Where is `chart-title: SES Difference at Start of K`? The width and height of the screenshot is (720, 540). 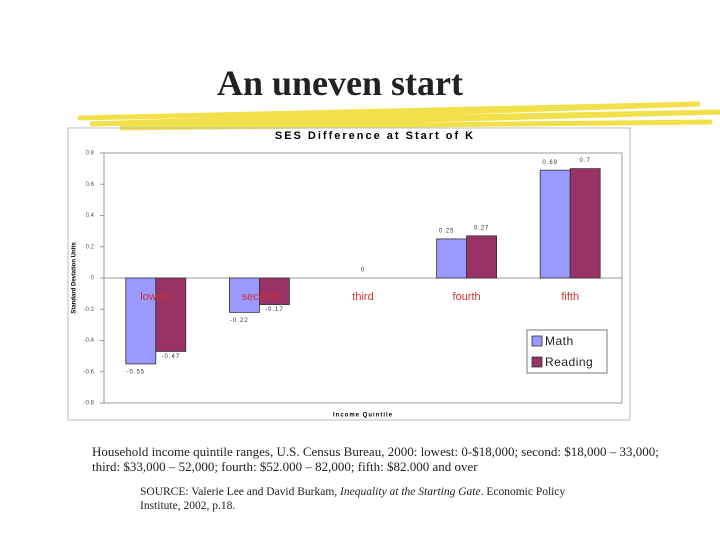 chart-title: SES Difference at Start of K is located at coordinates (375, 136).